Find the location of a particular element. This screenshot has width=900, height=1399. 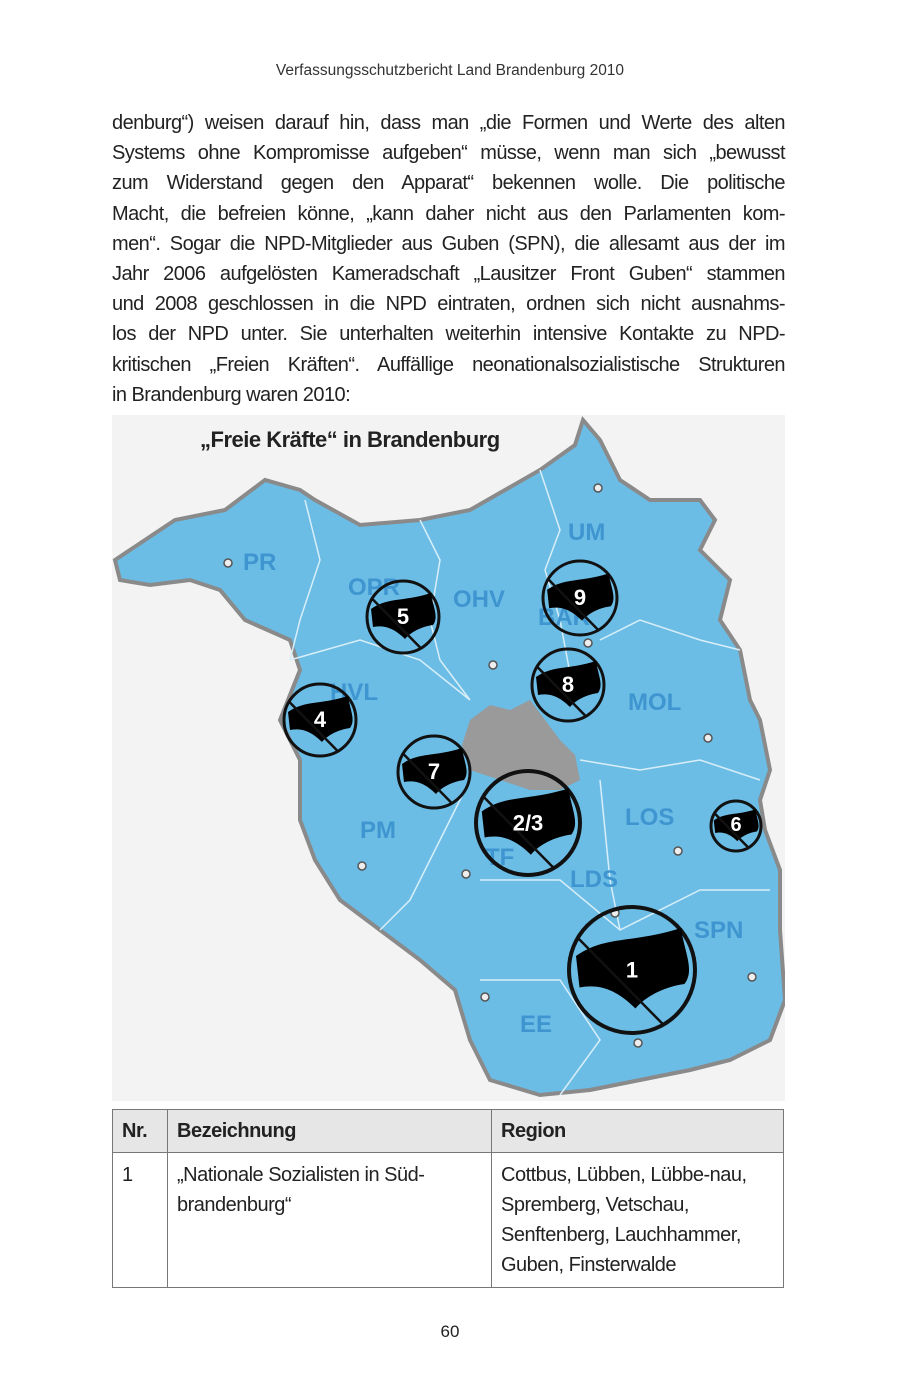

crossed-flag-marker-4: 4 is located at coordinates (320, 720).